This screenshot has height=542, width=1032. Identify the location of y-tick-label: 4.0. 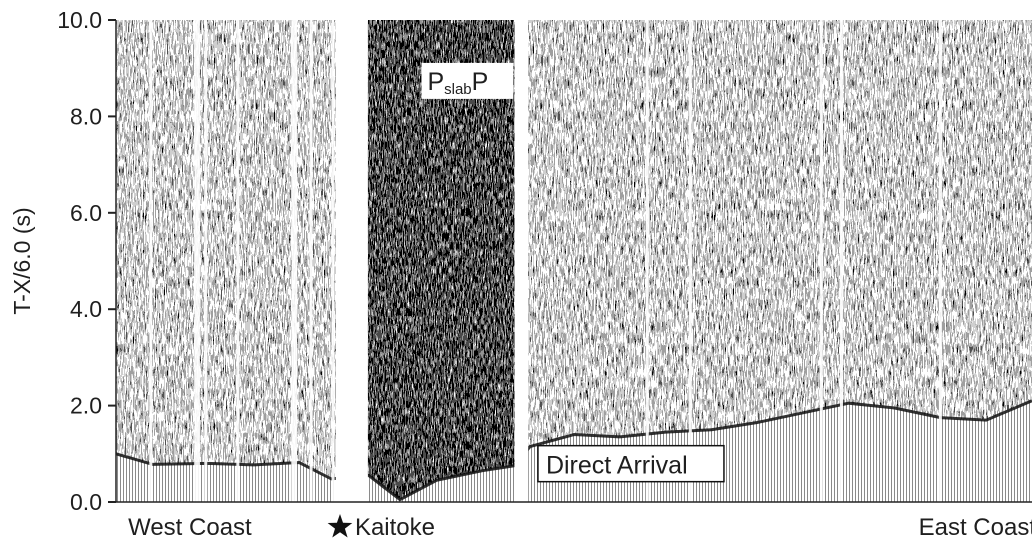
(86, 309).